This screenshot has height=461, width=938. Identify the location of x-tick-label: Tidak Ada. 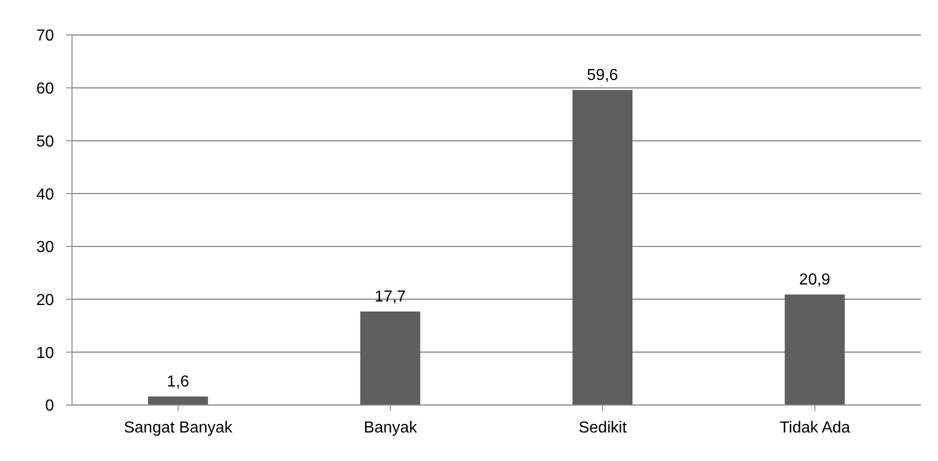
(815, 427).